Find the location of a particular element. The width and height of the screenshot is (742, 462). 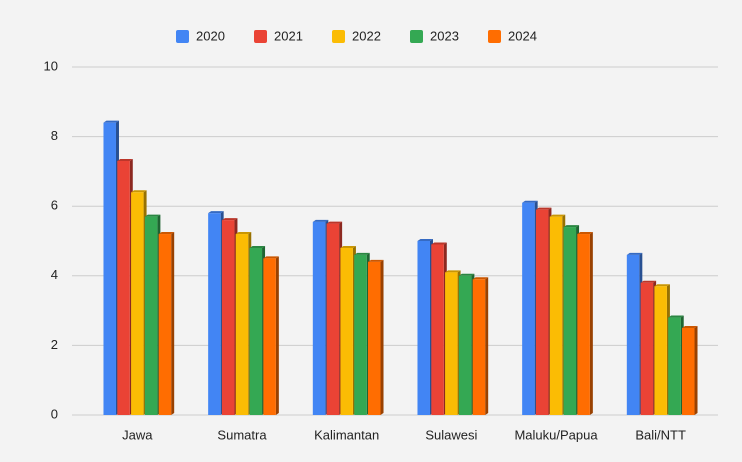

legend-label: 2022 is located at coordinates (366, 35).